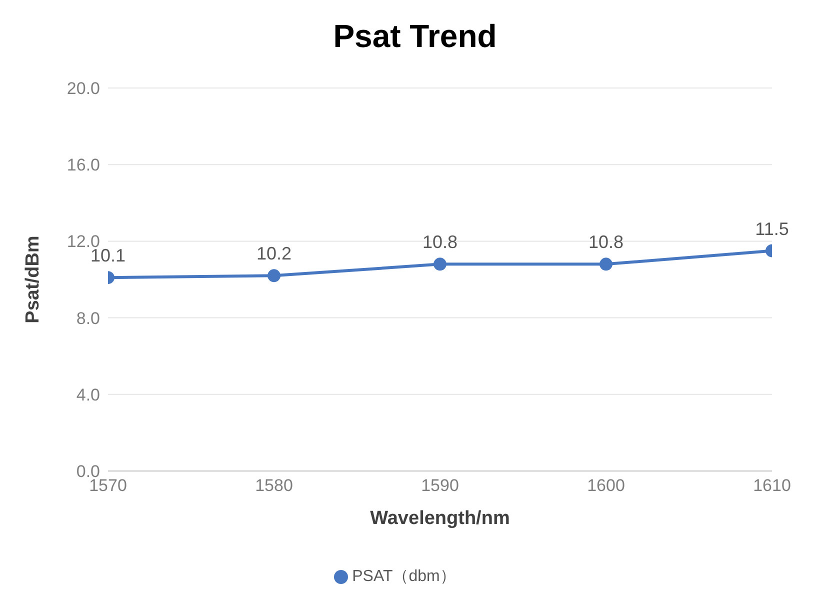 The height and width of the screenshot is (605, 830). I want to click on x-tick-label: 1570, so click(108, 486).